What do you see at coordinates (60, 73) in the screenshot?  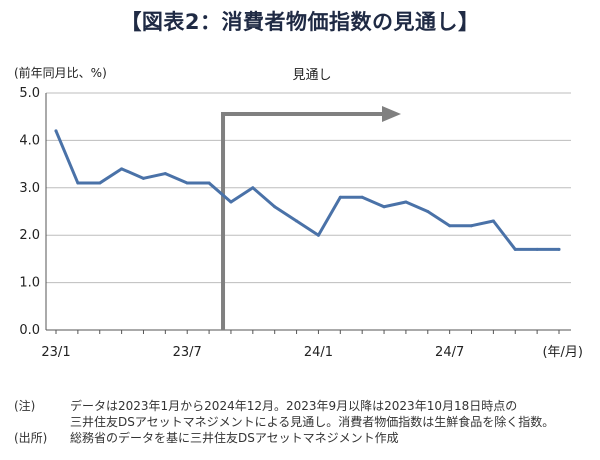 I see `y-axis-title: (前年同月比、%)` at bounding box center [60, 73].